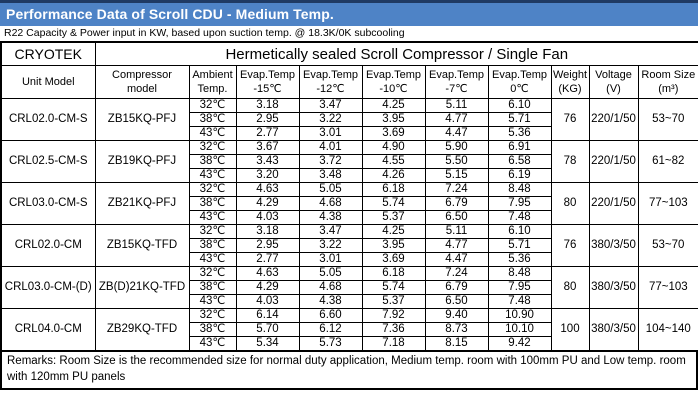 The height and width of the screenshot is (406, 698). What do you see at coordinates (393, 217) in the screenshot?
I see `capacity-value-cell: 5.37` at bounding box center [393, 217].